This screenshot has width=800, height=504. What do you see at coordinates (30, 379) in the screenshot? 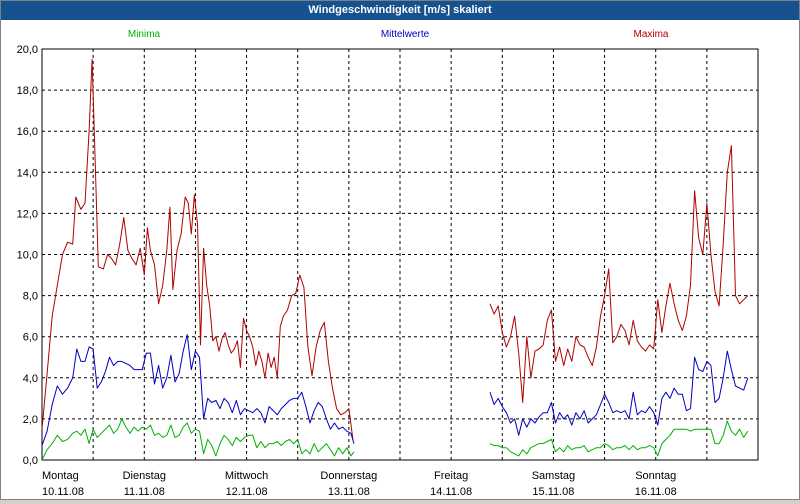
I see `y-tick-label: 4,0` at bounding box center [30, 379].